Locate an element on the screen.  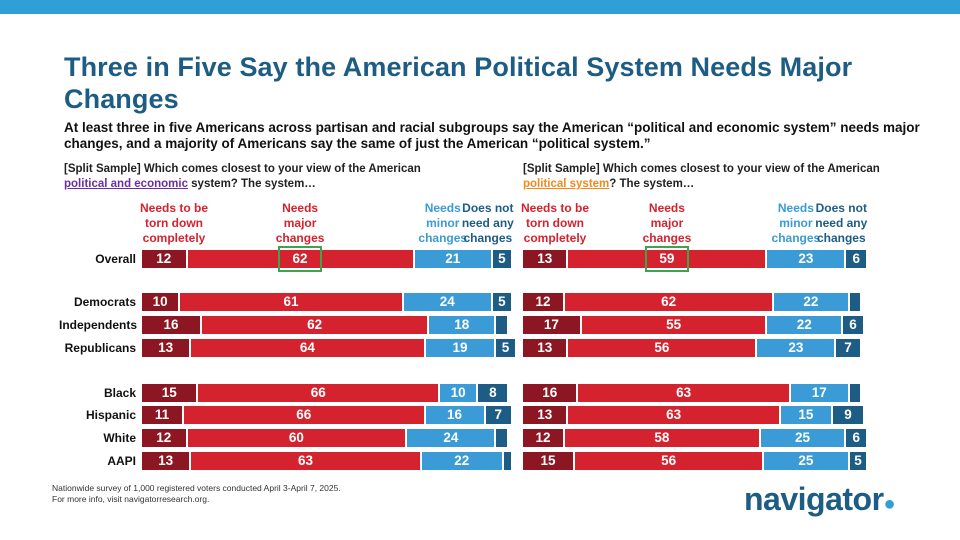
column-header-line: minor is located at coordinates (443, 223).